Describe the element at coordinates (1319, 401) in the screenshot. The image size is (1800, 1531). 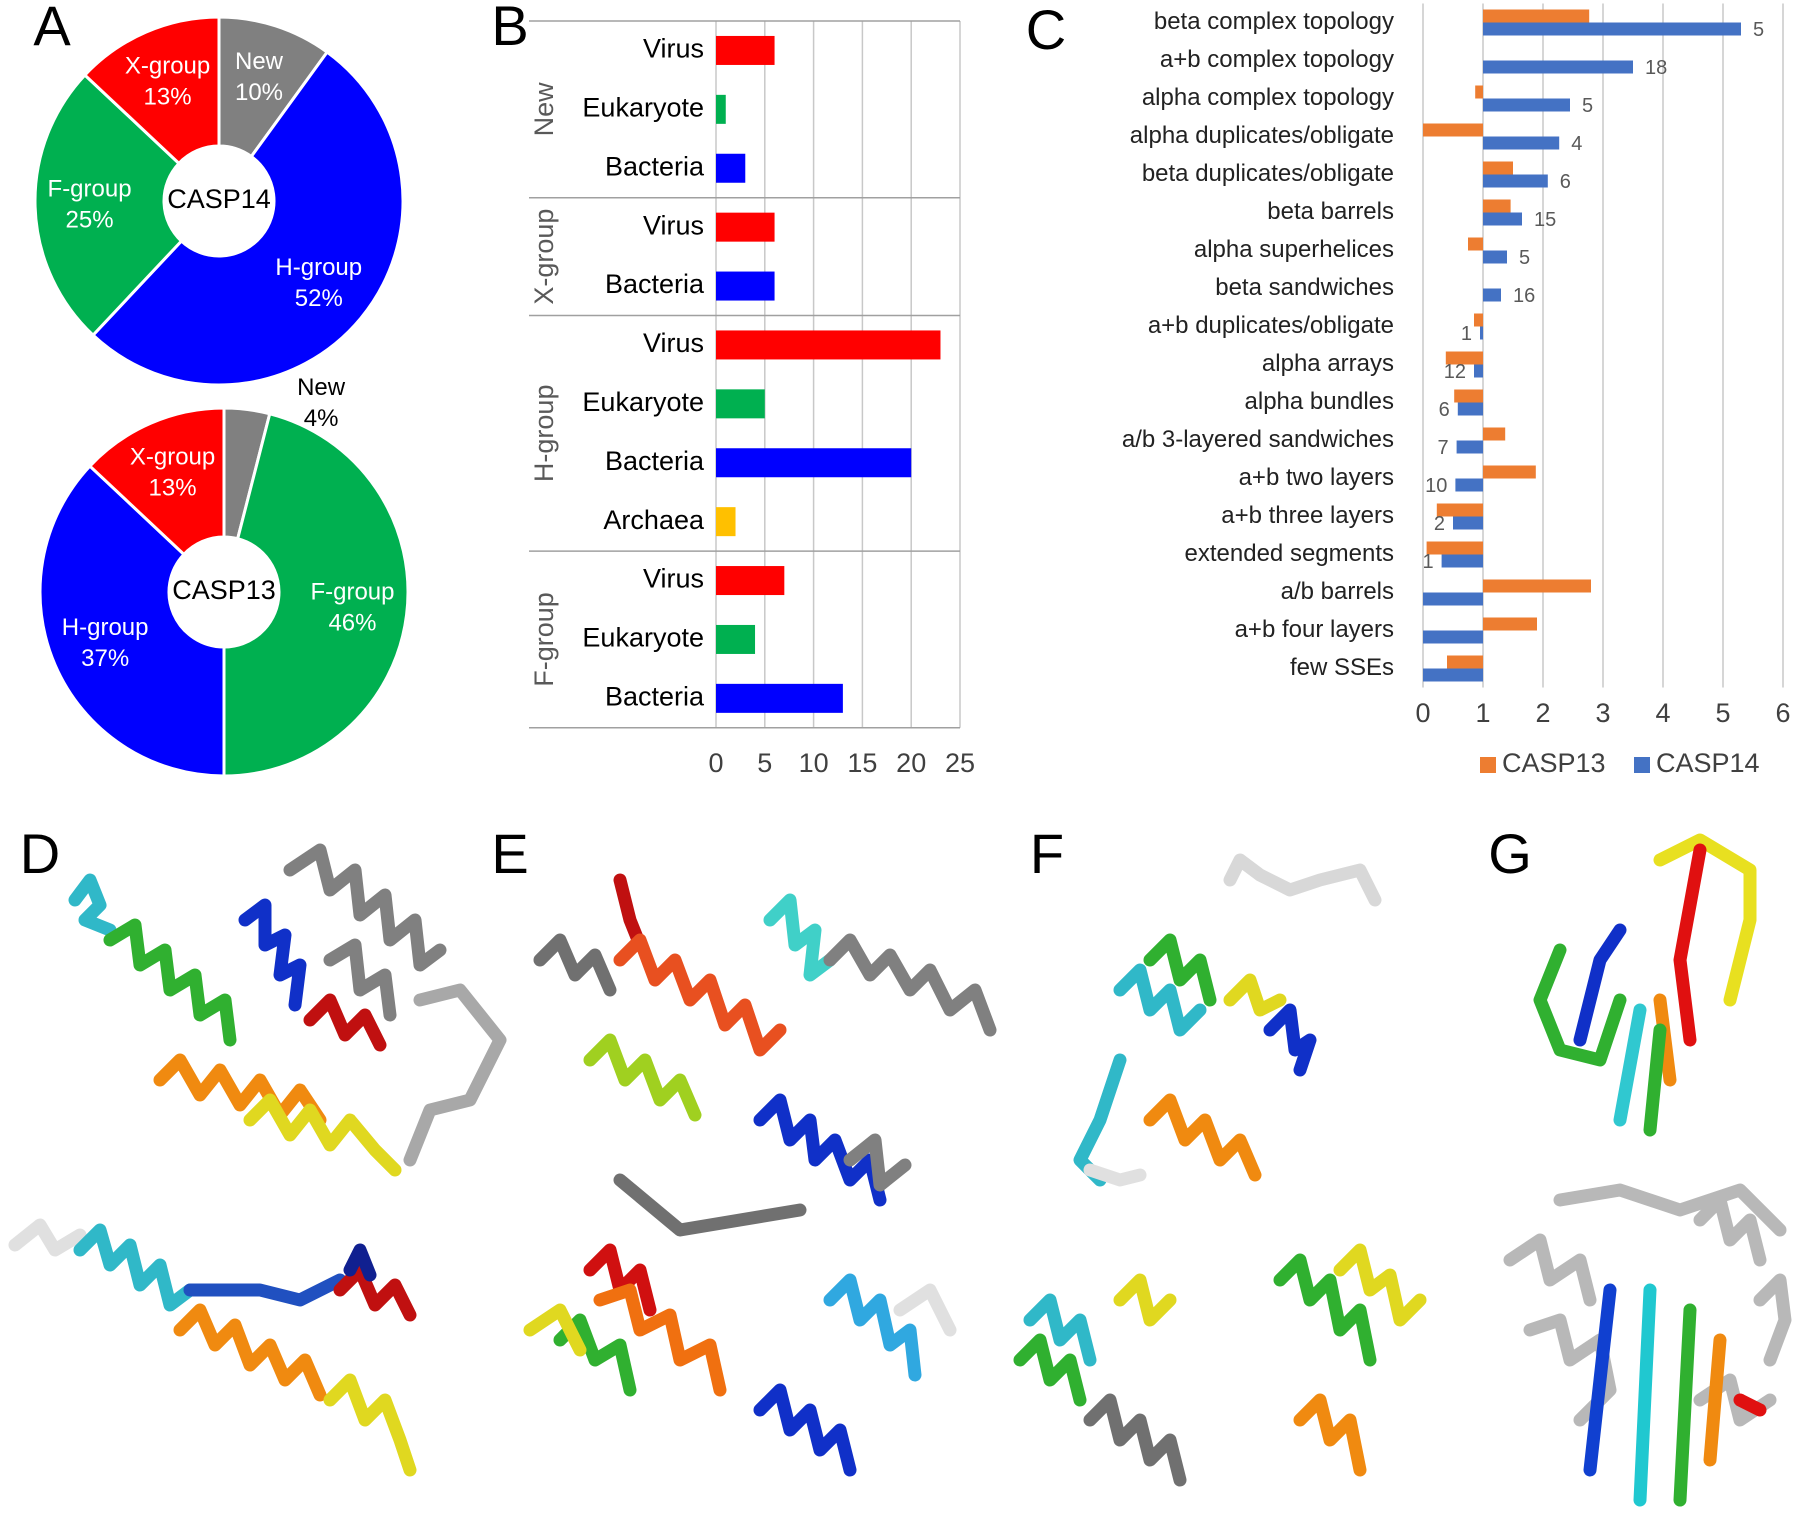
I see `category-label: alpha bundles` at that location.